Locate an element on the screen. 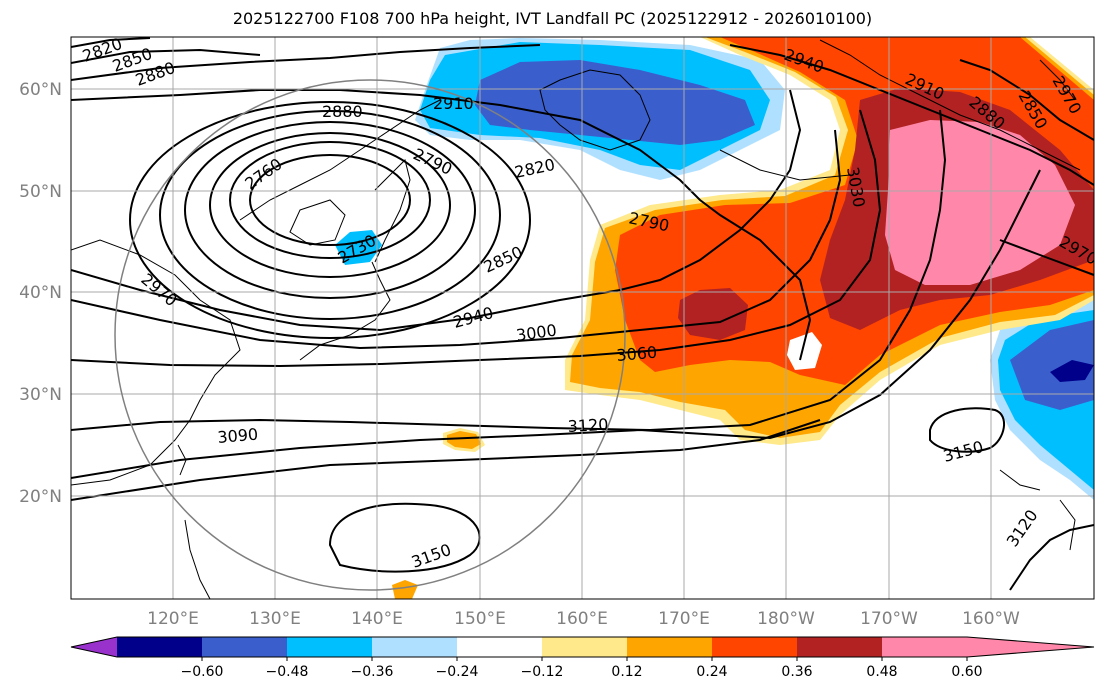 The image size is (1105, 692). lat-tick-label: 50°N is located at coordinates (40, 192).